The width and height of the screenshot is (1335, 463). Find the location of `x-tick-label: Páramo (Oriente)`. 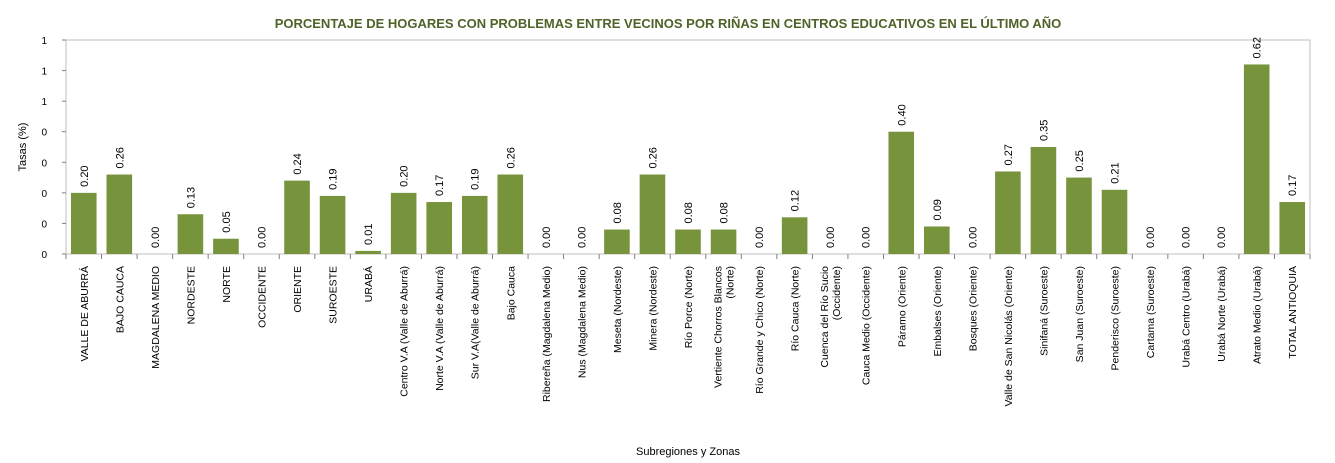

x-tick-label: Páramo (Oriente) is located at coordinates (902, 306).